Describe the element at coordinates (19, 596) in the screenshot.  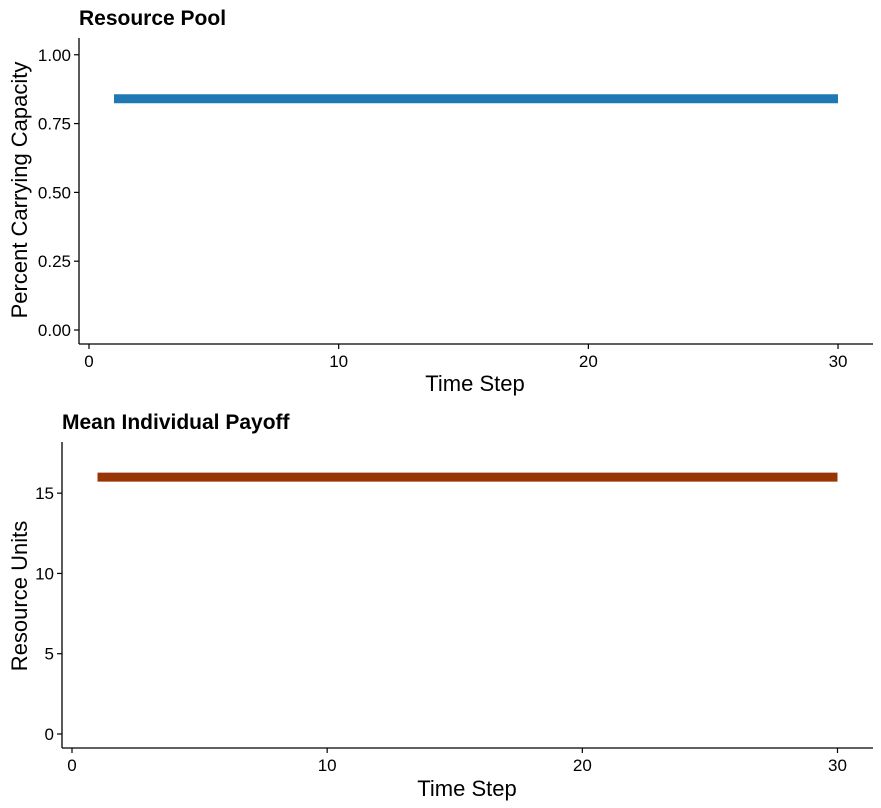
I see `y-axis-title: Resource Units` at that location.